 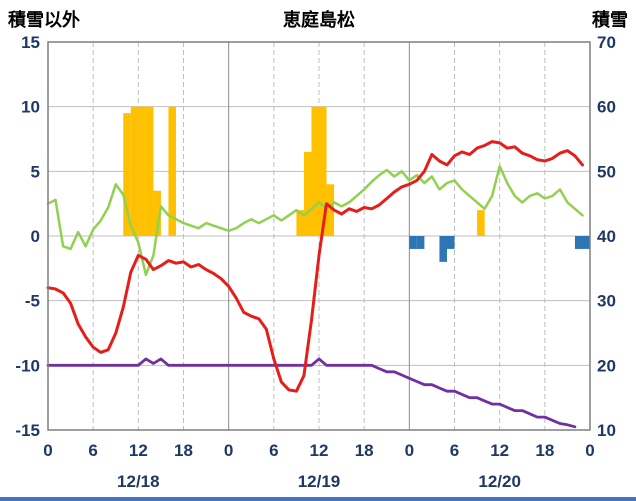 I want to click on svg-text: 15, so click(x=30, y=42).